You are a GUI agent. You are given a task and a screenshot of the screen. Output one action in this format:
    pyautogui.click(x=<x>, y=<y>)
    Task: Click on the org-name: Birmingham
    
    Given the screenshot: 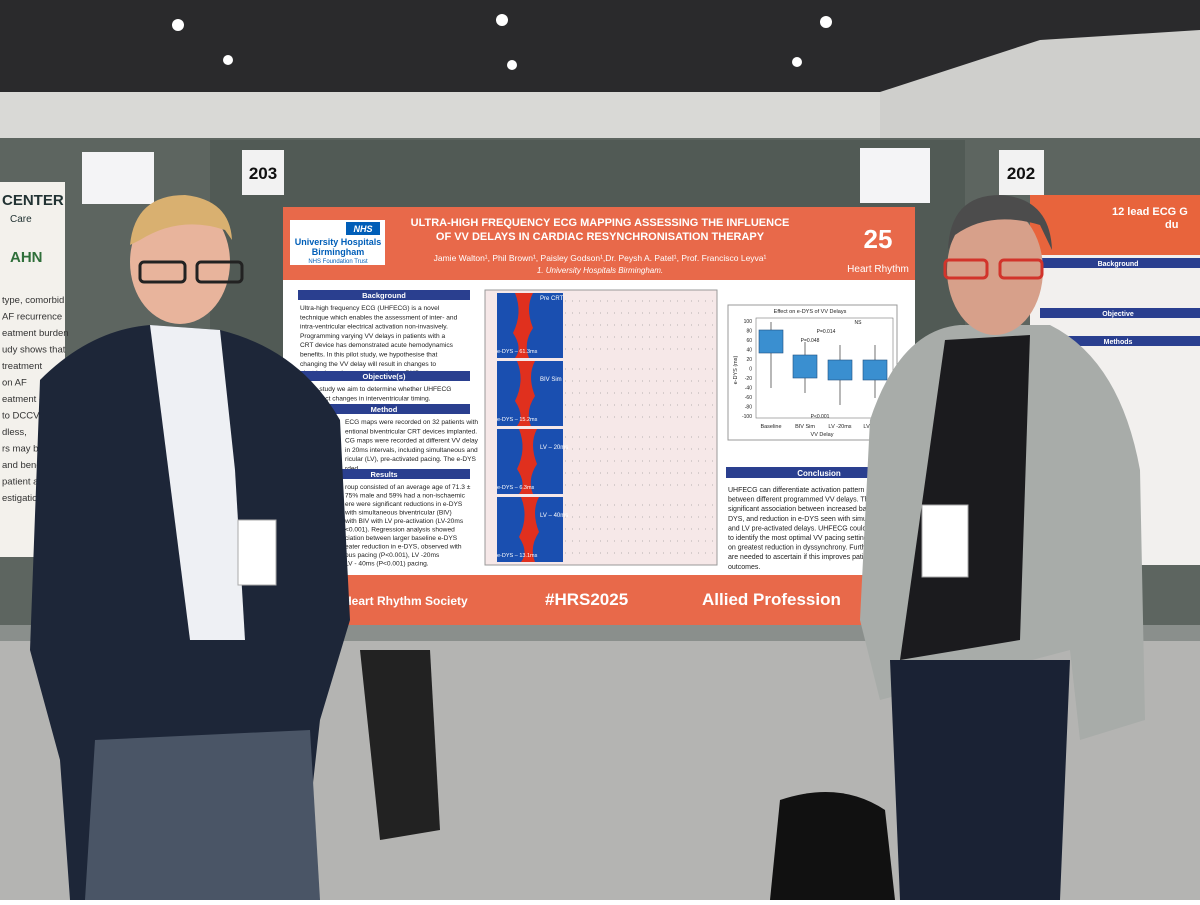 What is the action you would take?
    pyautogui.click(x=338, y=252)
    